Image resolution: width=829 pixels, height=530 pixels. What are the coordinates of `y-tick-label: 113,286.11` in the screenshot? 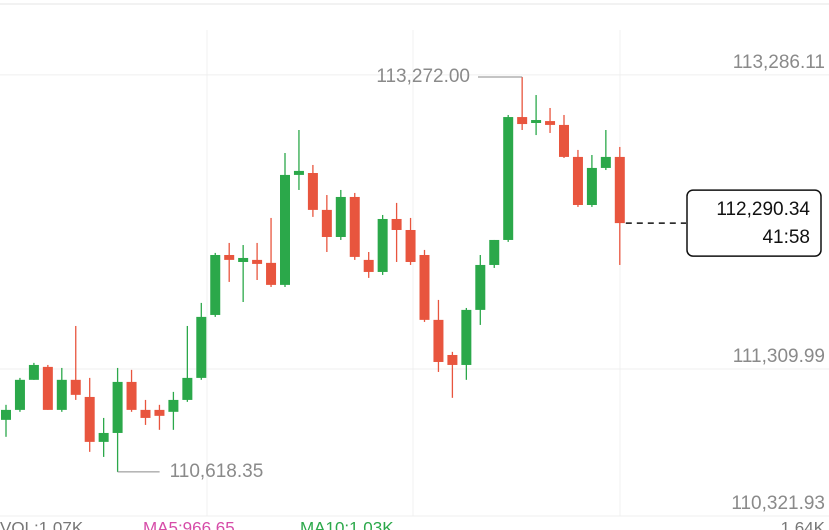 It's located at (779, 62).